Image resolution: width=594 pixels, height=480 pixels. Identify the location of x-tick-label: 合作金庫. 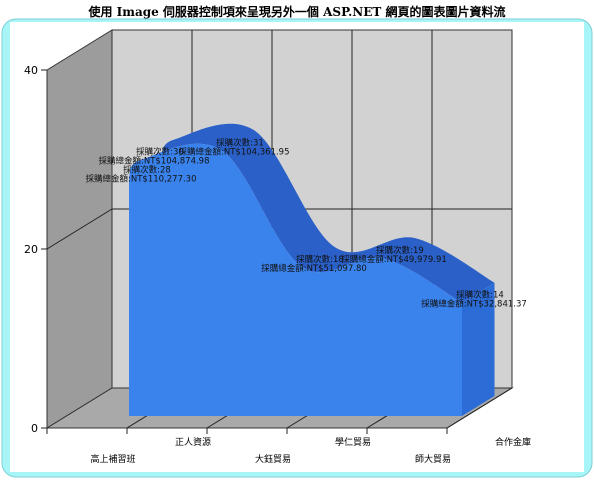
(513, 442).